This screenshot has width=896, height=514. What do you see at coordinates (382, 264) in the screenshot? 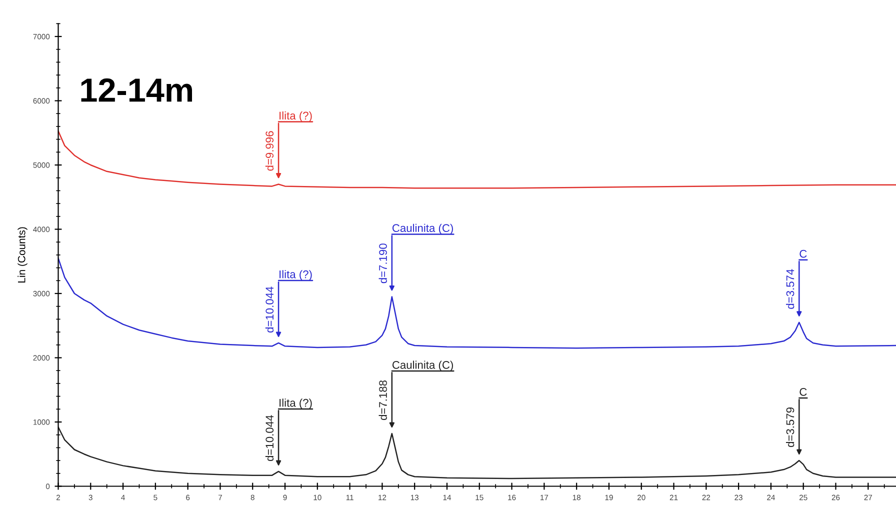
I see `annotation: d=7.190` at bounding box center [382, 264].